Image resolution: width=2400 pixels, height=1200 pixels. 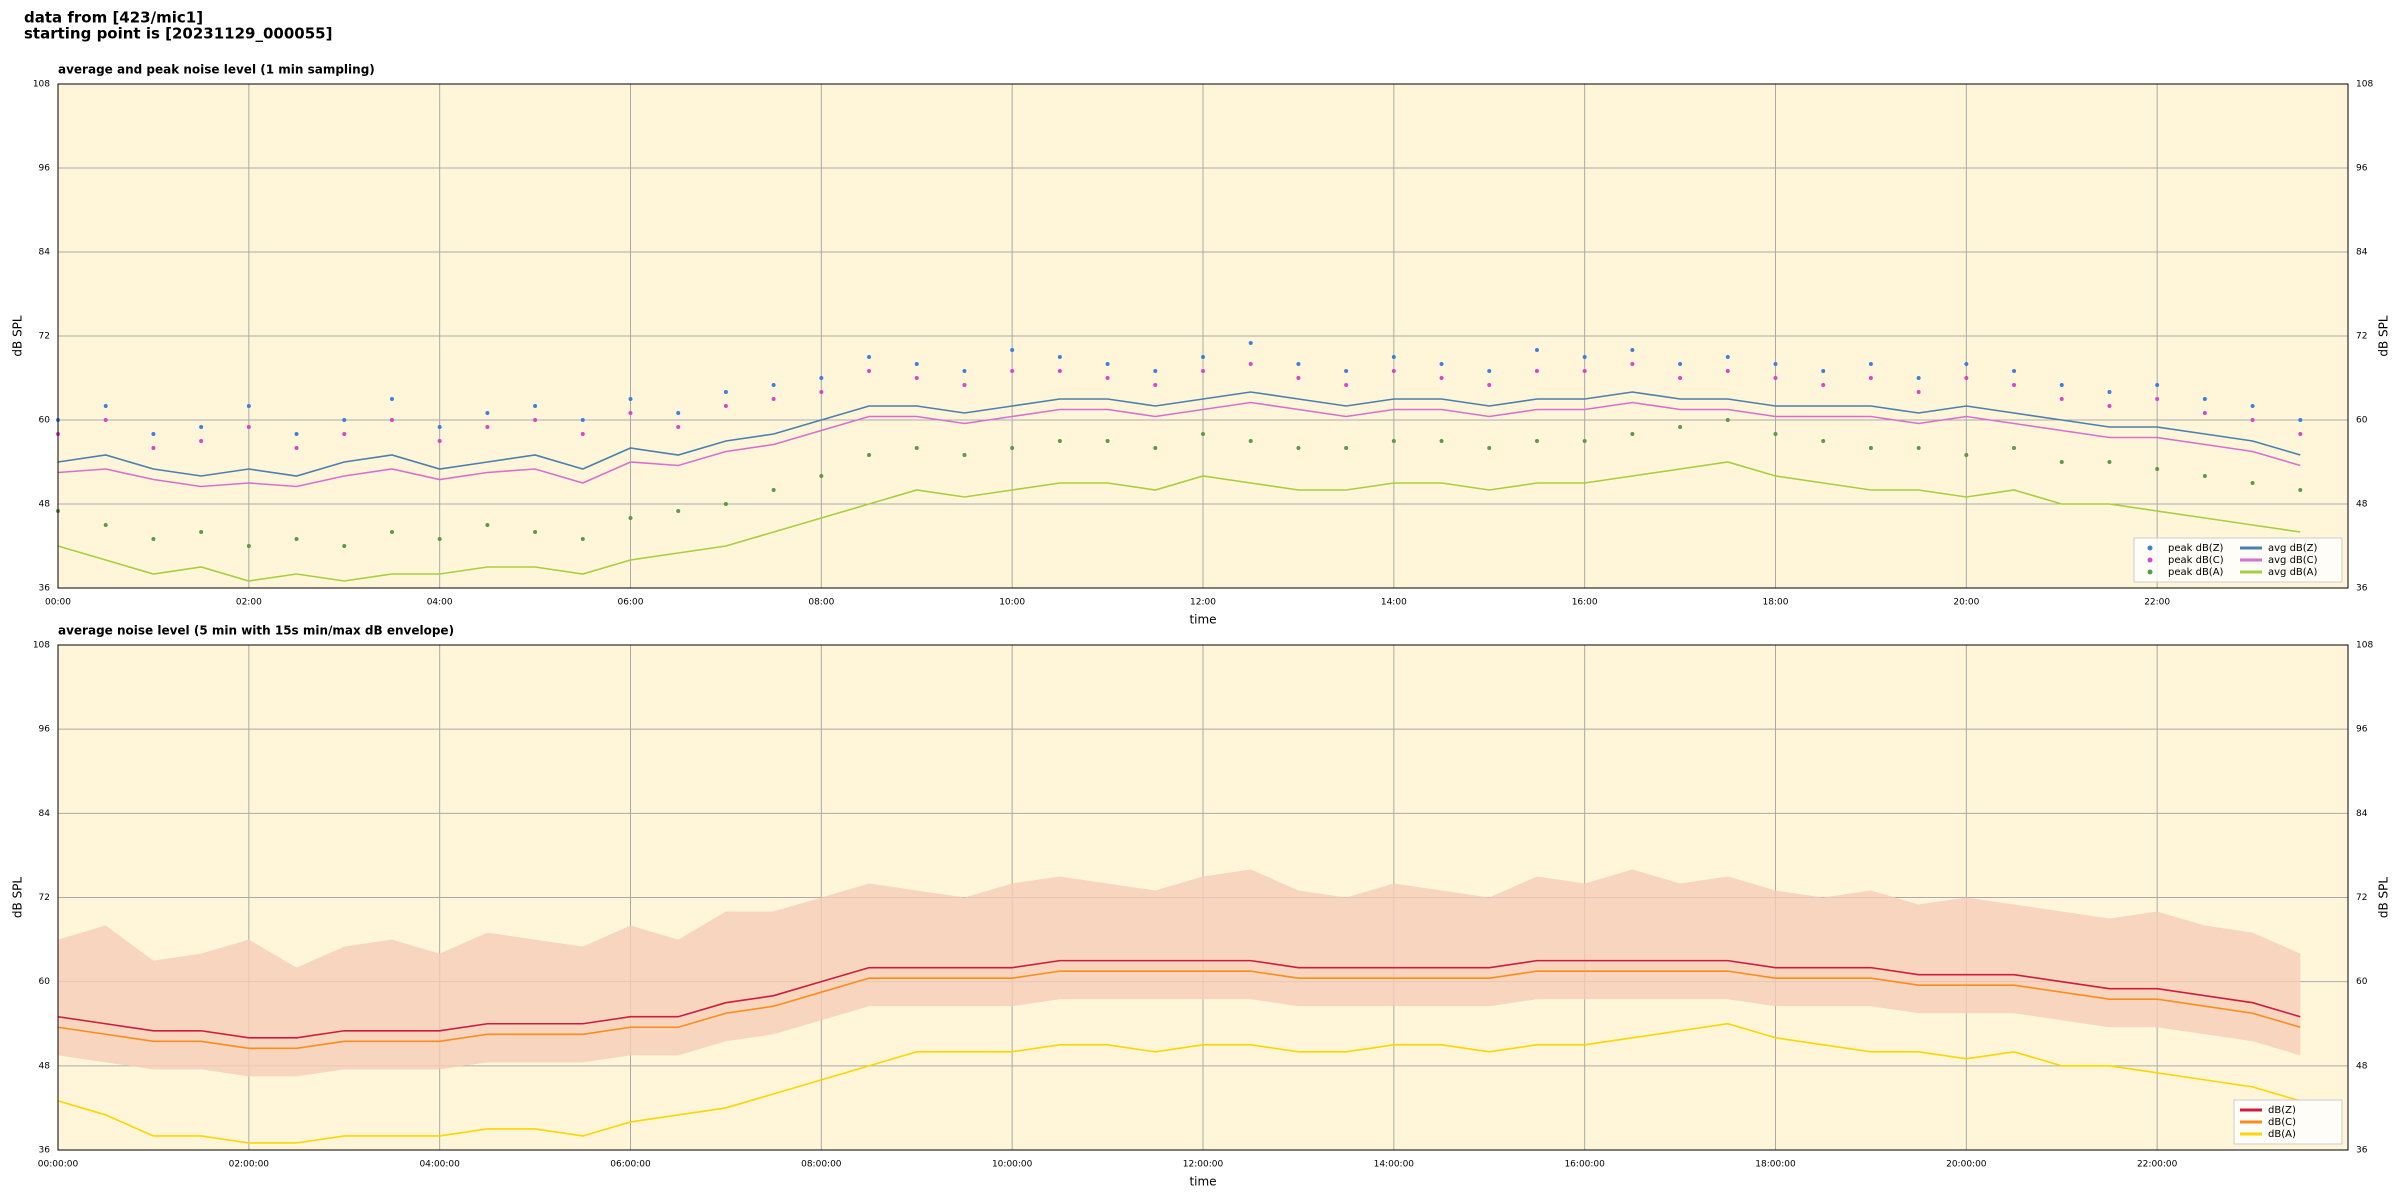 I want to click on x-tick-label: 06:00, so click(x=631, y=603).